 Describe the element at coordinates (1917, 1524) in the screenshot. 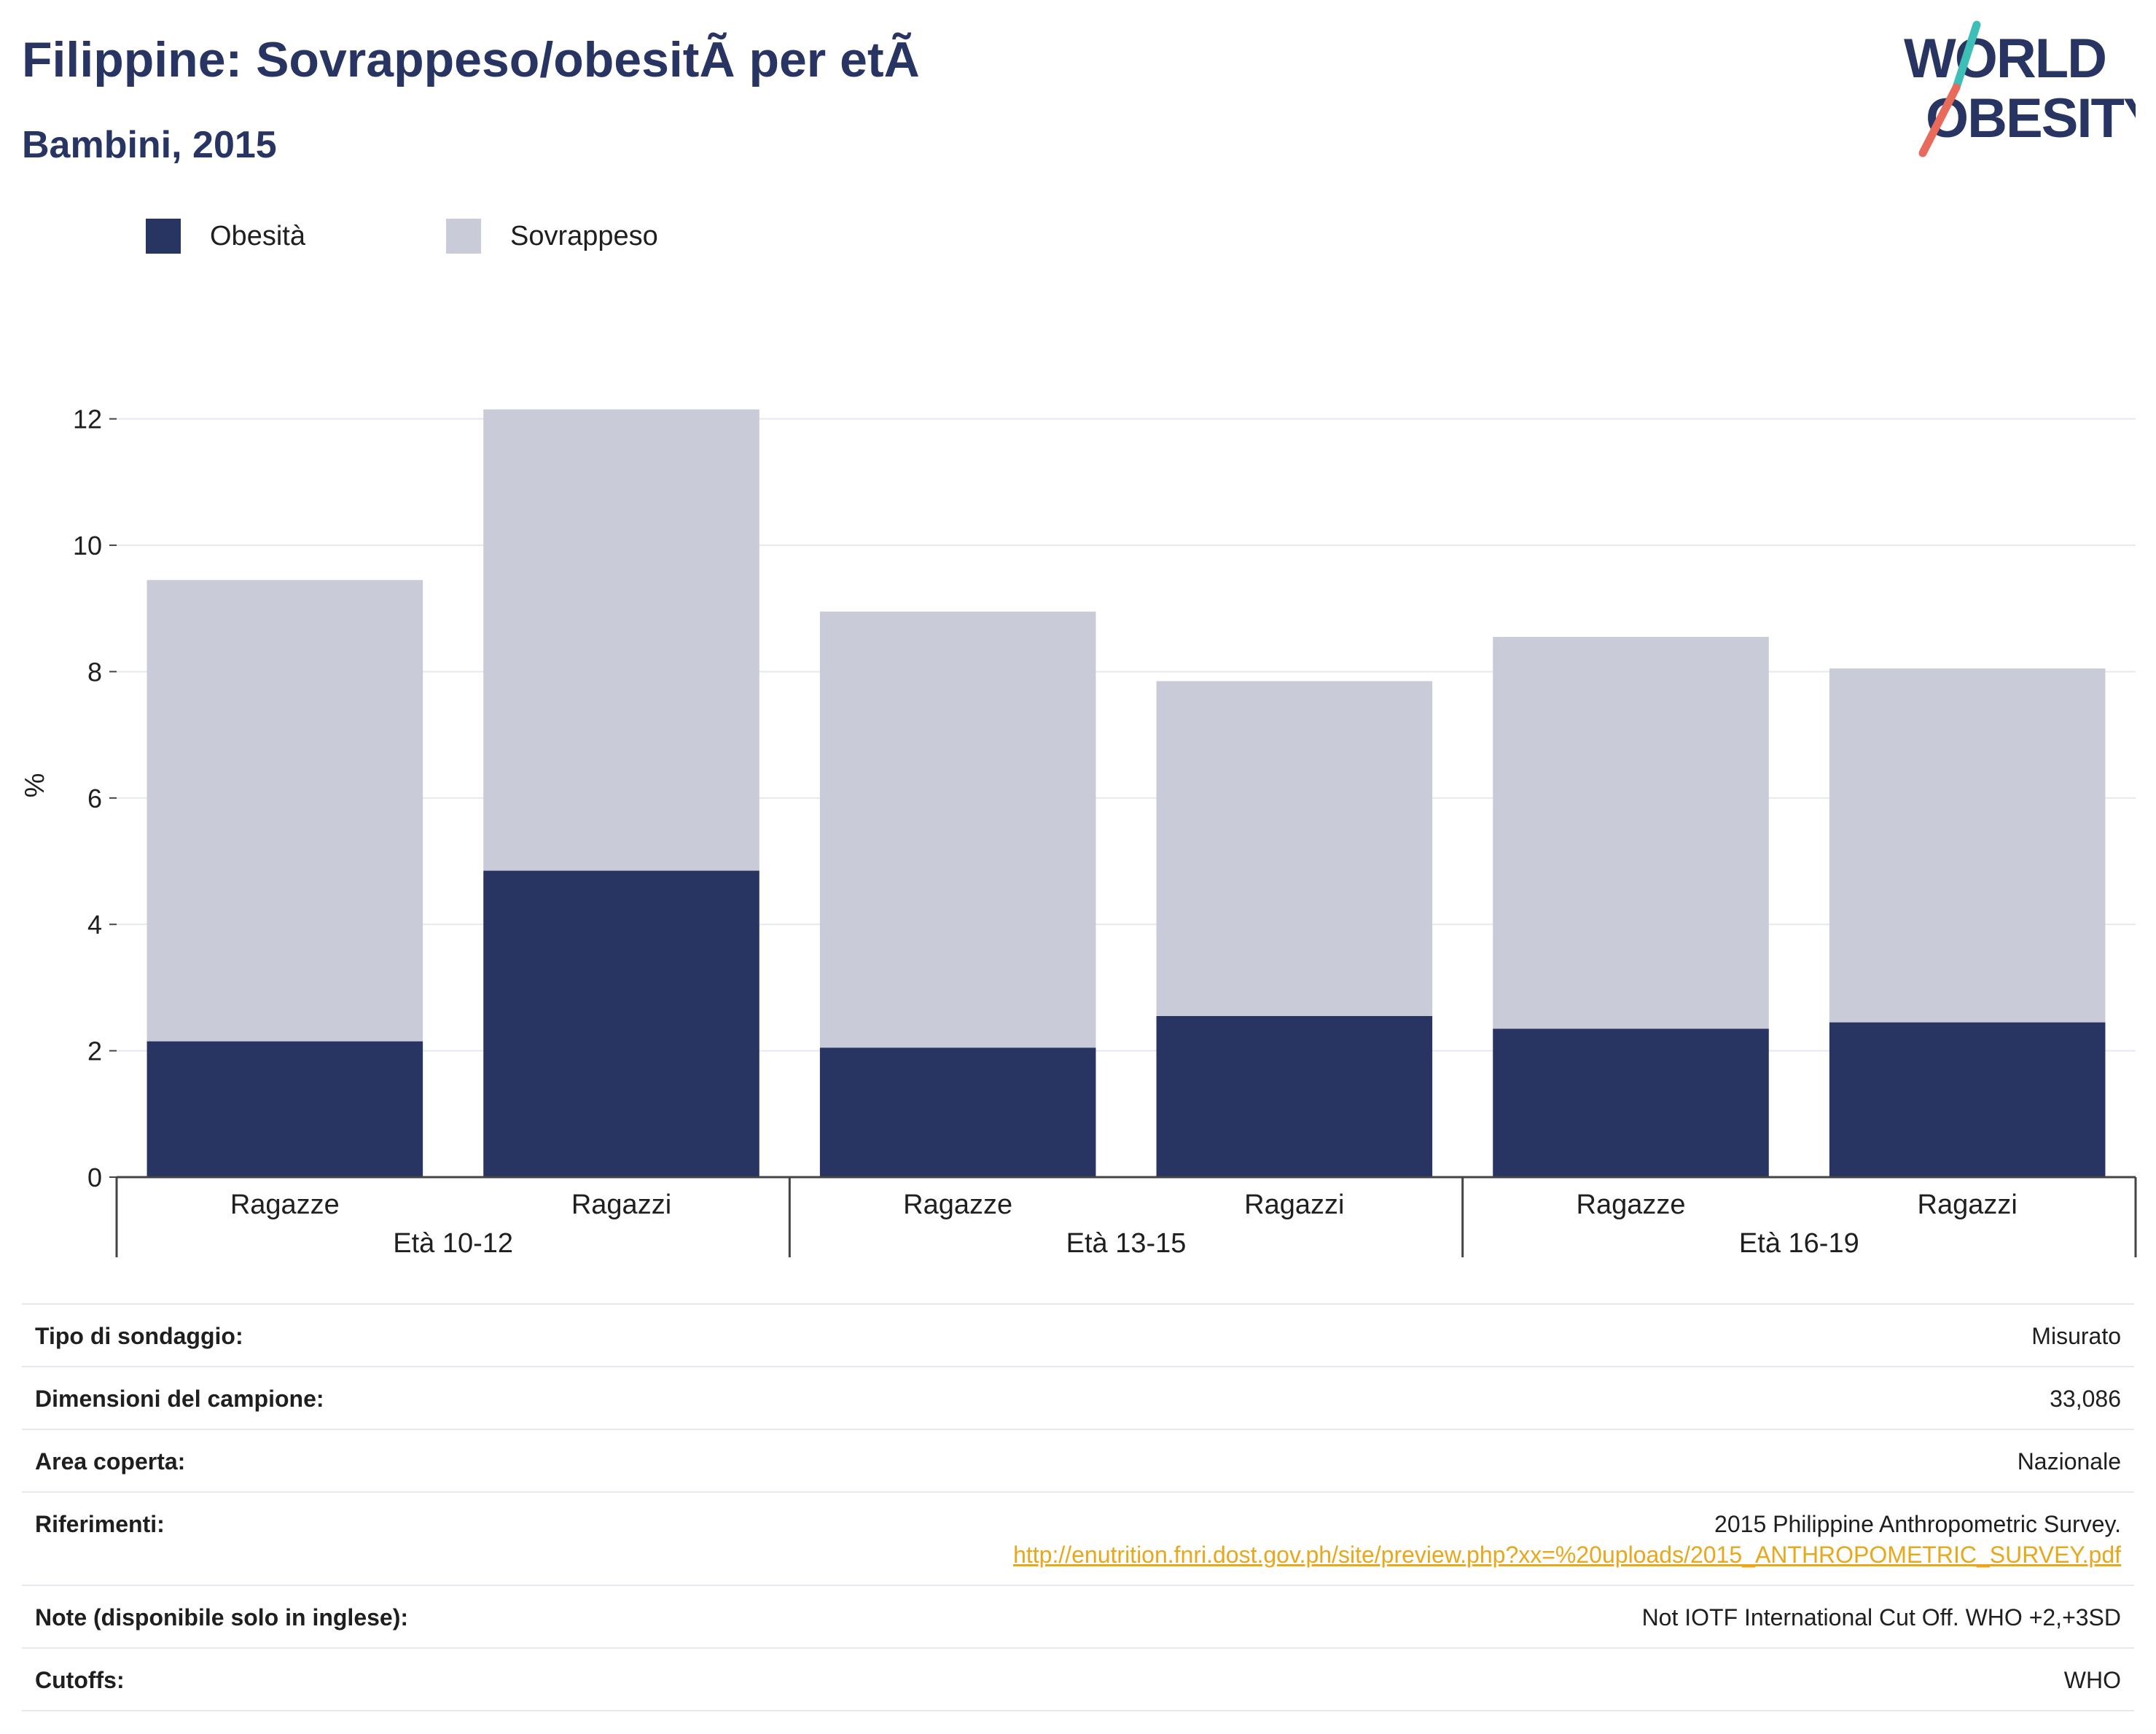

I see `reference-text: 2015 Philippine Anthropometric Survey.` at that location.